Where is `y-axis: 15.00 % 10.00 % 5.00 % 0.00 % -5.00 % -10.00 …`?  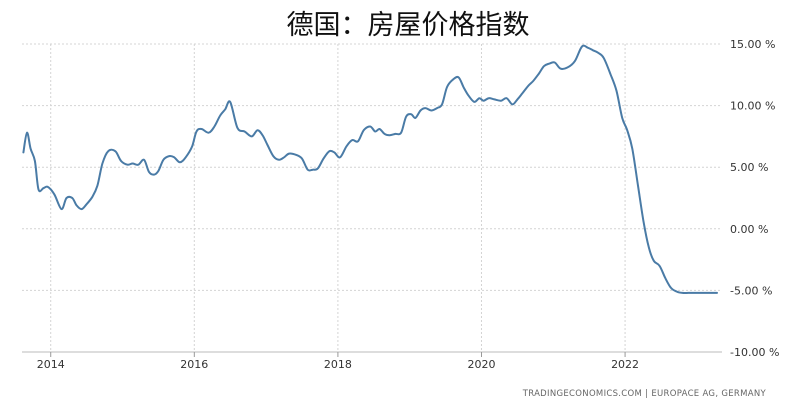
y-axis: 15.00 % 10.00 % 5.00 % 0.00 % -5.00 % -10.00 … is located at coordinates (754, 198).